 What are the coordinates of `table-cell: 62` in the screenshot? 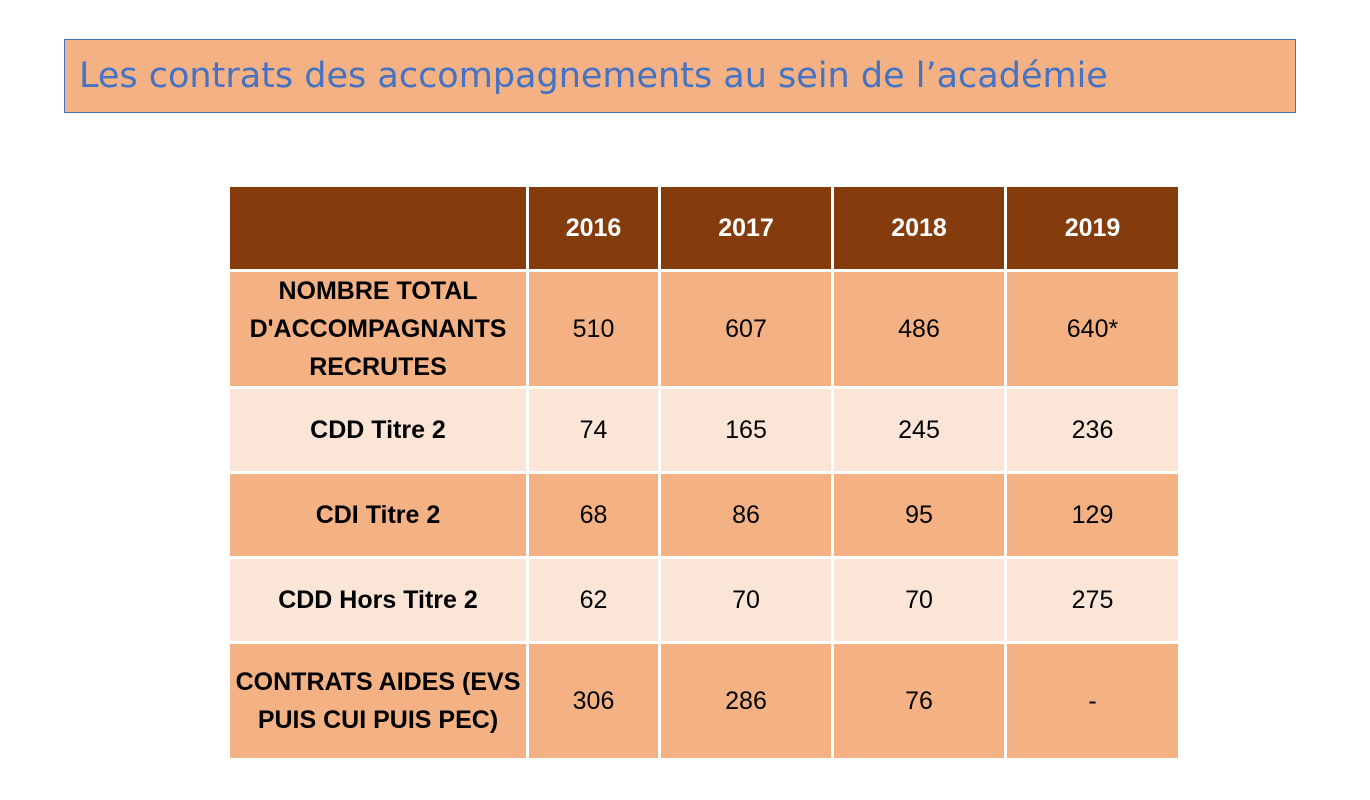 It's located at (593, 600).